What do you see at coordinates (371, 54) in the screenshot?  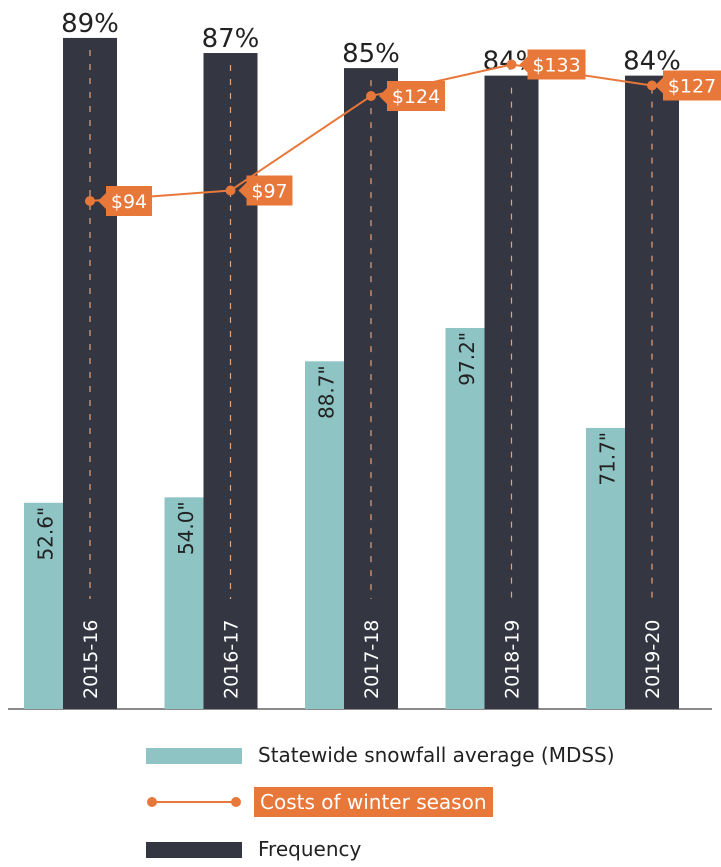 I see `frequency-label-2017-18: 85%` at bounding box center [371, 54].